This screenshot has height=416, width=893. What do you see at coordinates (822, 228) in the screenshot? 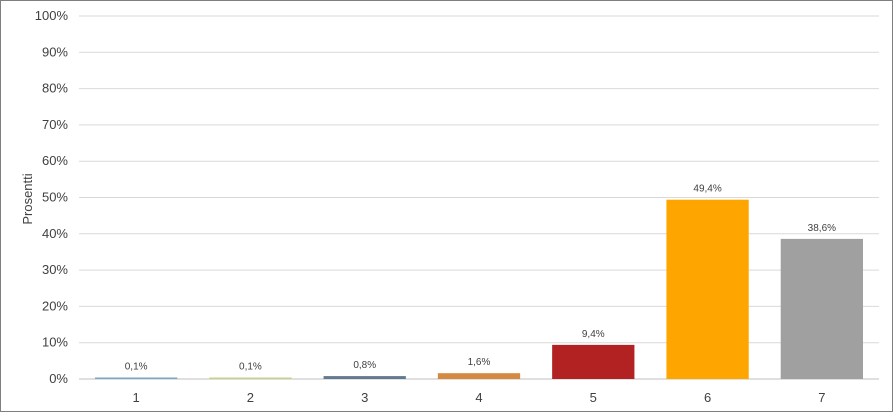
I see `data-label: 38,6%` at bounding box center [822, 228].